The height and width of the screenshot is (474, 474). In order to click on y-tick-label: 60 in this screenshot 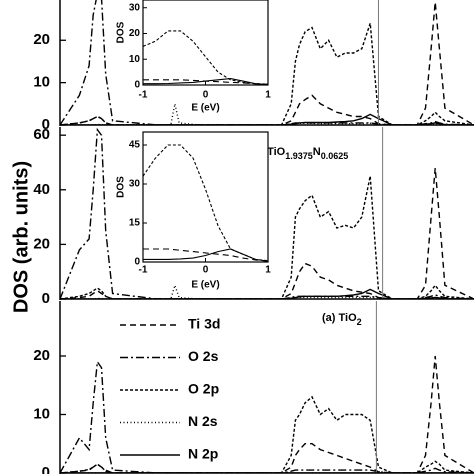, I will do `click(41, 134)`.